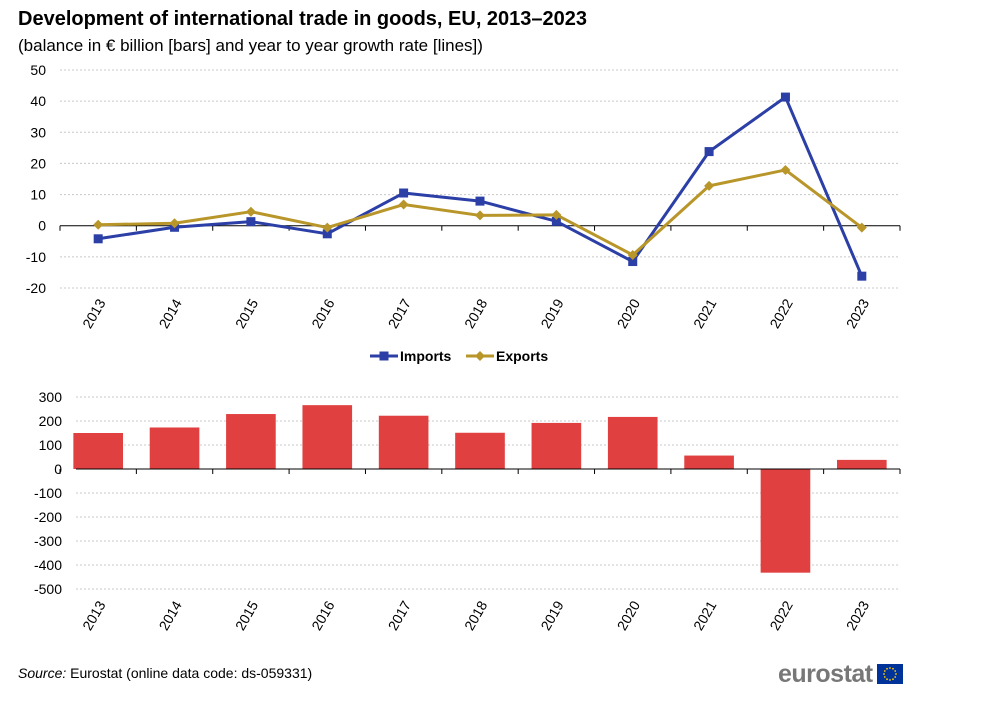  What do you see at coordinates (426, 356) in the screenshot?
I see `legend-label: Imports` at bounding box center [426, 356].